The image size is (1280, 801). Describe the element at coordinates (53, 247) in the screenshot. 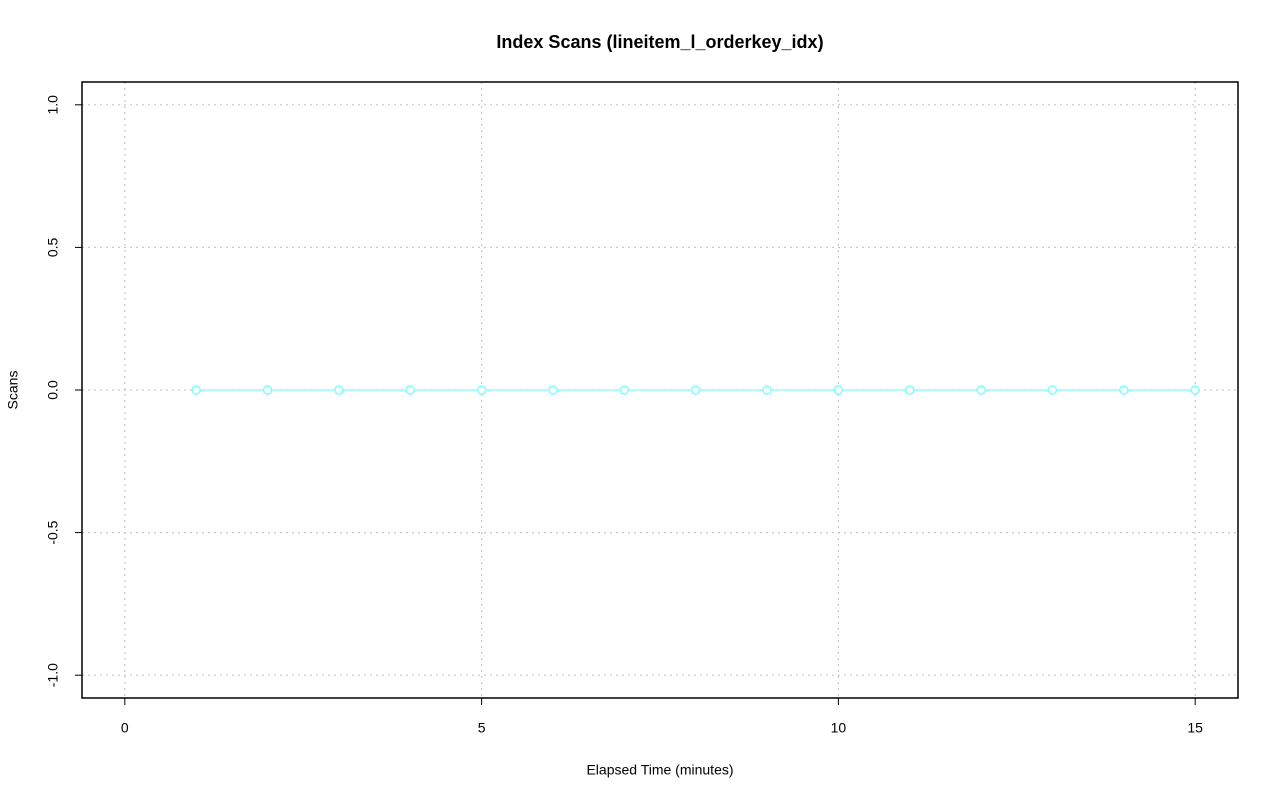

I see `y-tick-label: 0.5` at that location.